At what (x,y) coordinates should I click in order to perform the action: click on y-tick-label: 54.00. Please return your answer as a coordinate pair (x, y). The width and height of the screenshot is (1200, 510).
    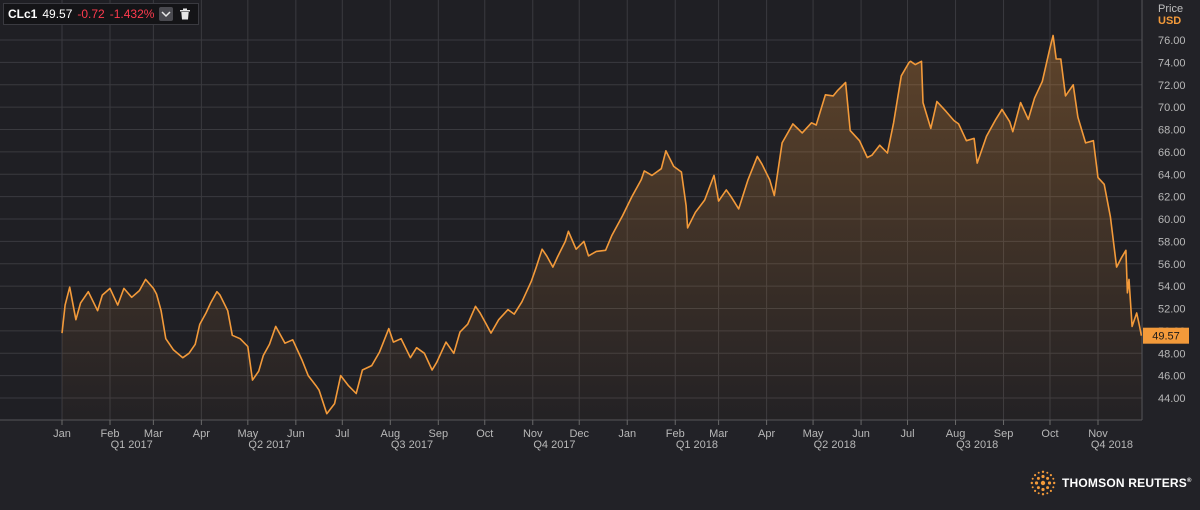
    Looking at the image, I should click on (1172, 287).